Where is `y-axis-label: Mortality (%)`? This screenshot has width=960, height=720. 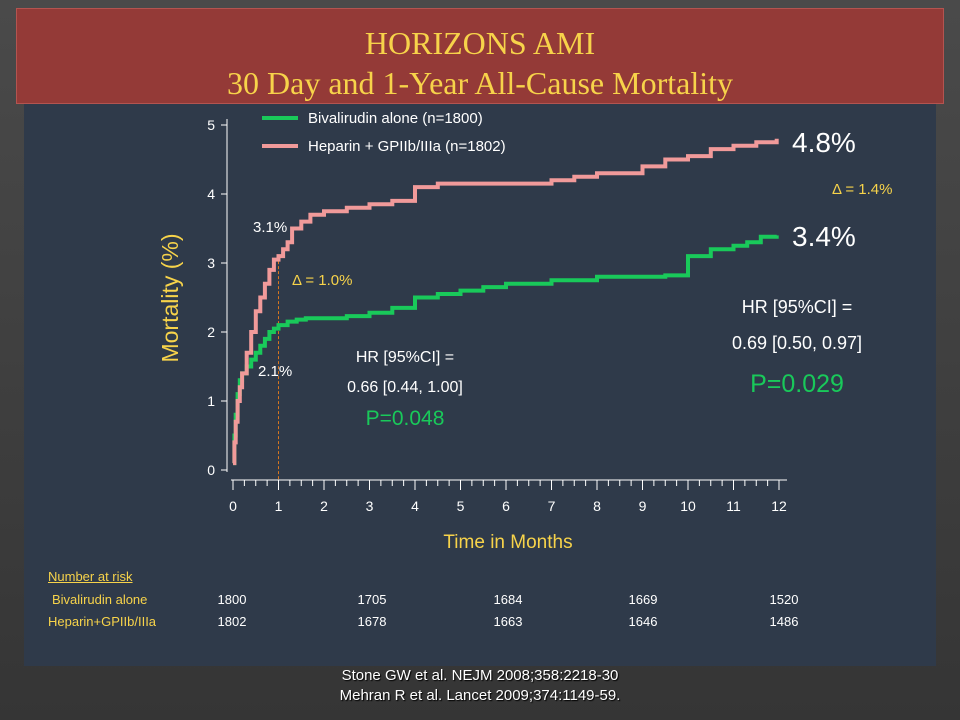 y-axis-label: Mortality (%) is located at coordinates (170, 297).